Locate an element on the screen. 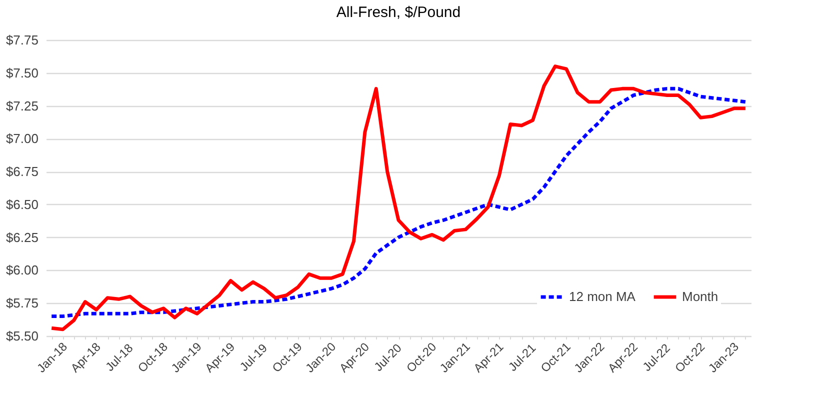 The width and height of the screenshot is (832, 393). legend-label: 12 mon MA is located at coordinates (602, 296).